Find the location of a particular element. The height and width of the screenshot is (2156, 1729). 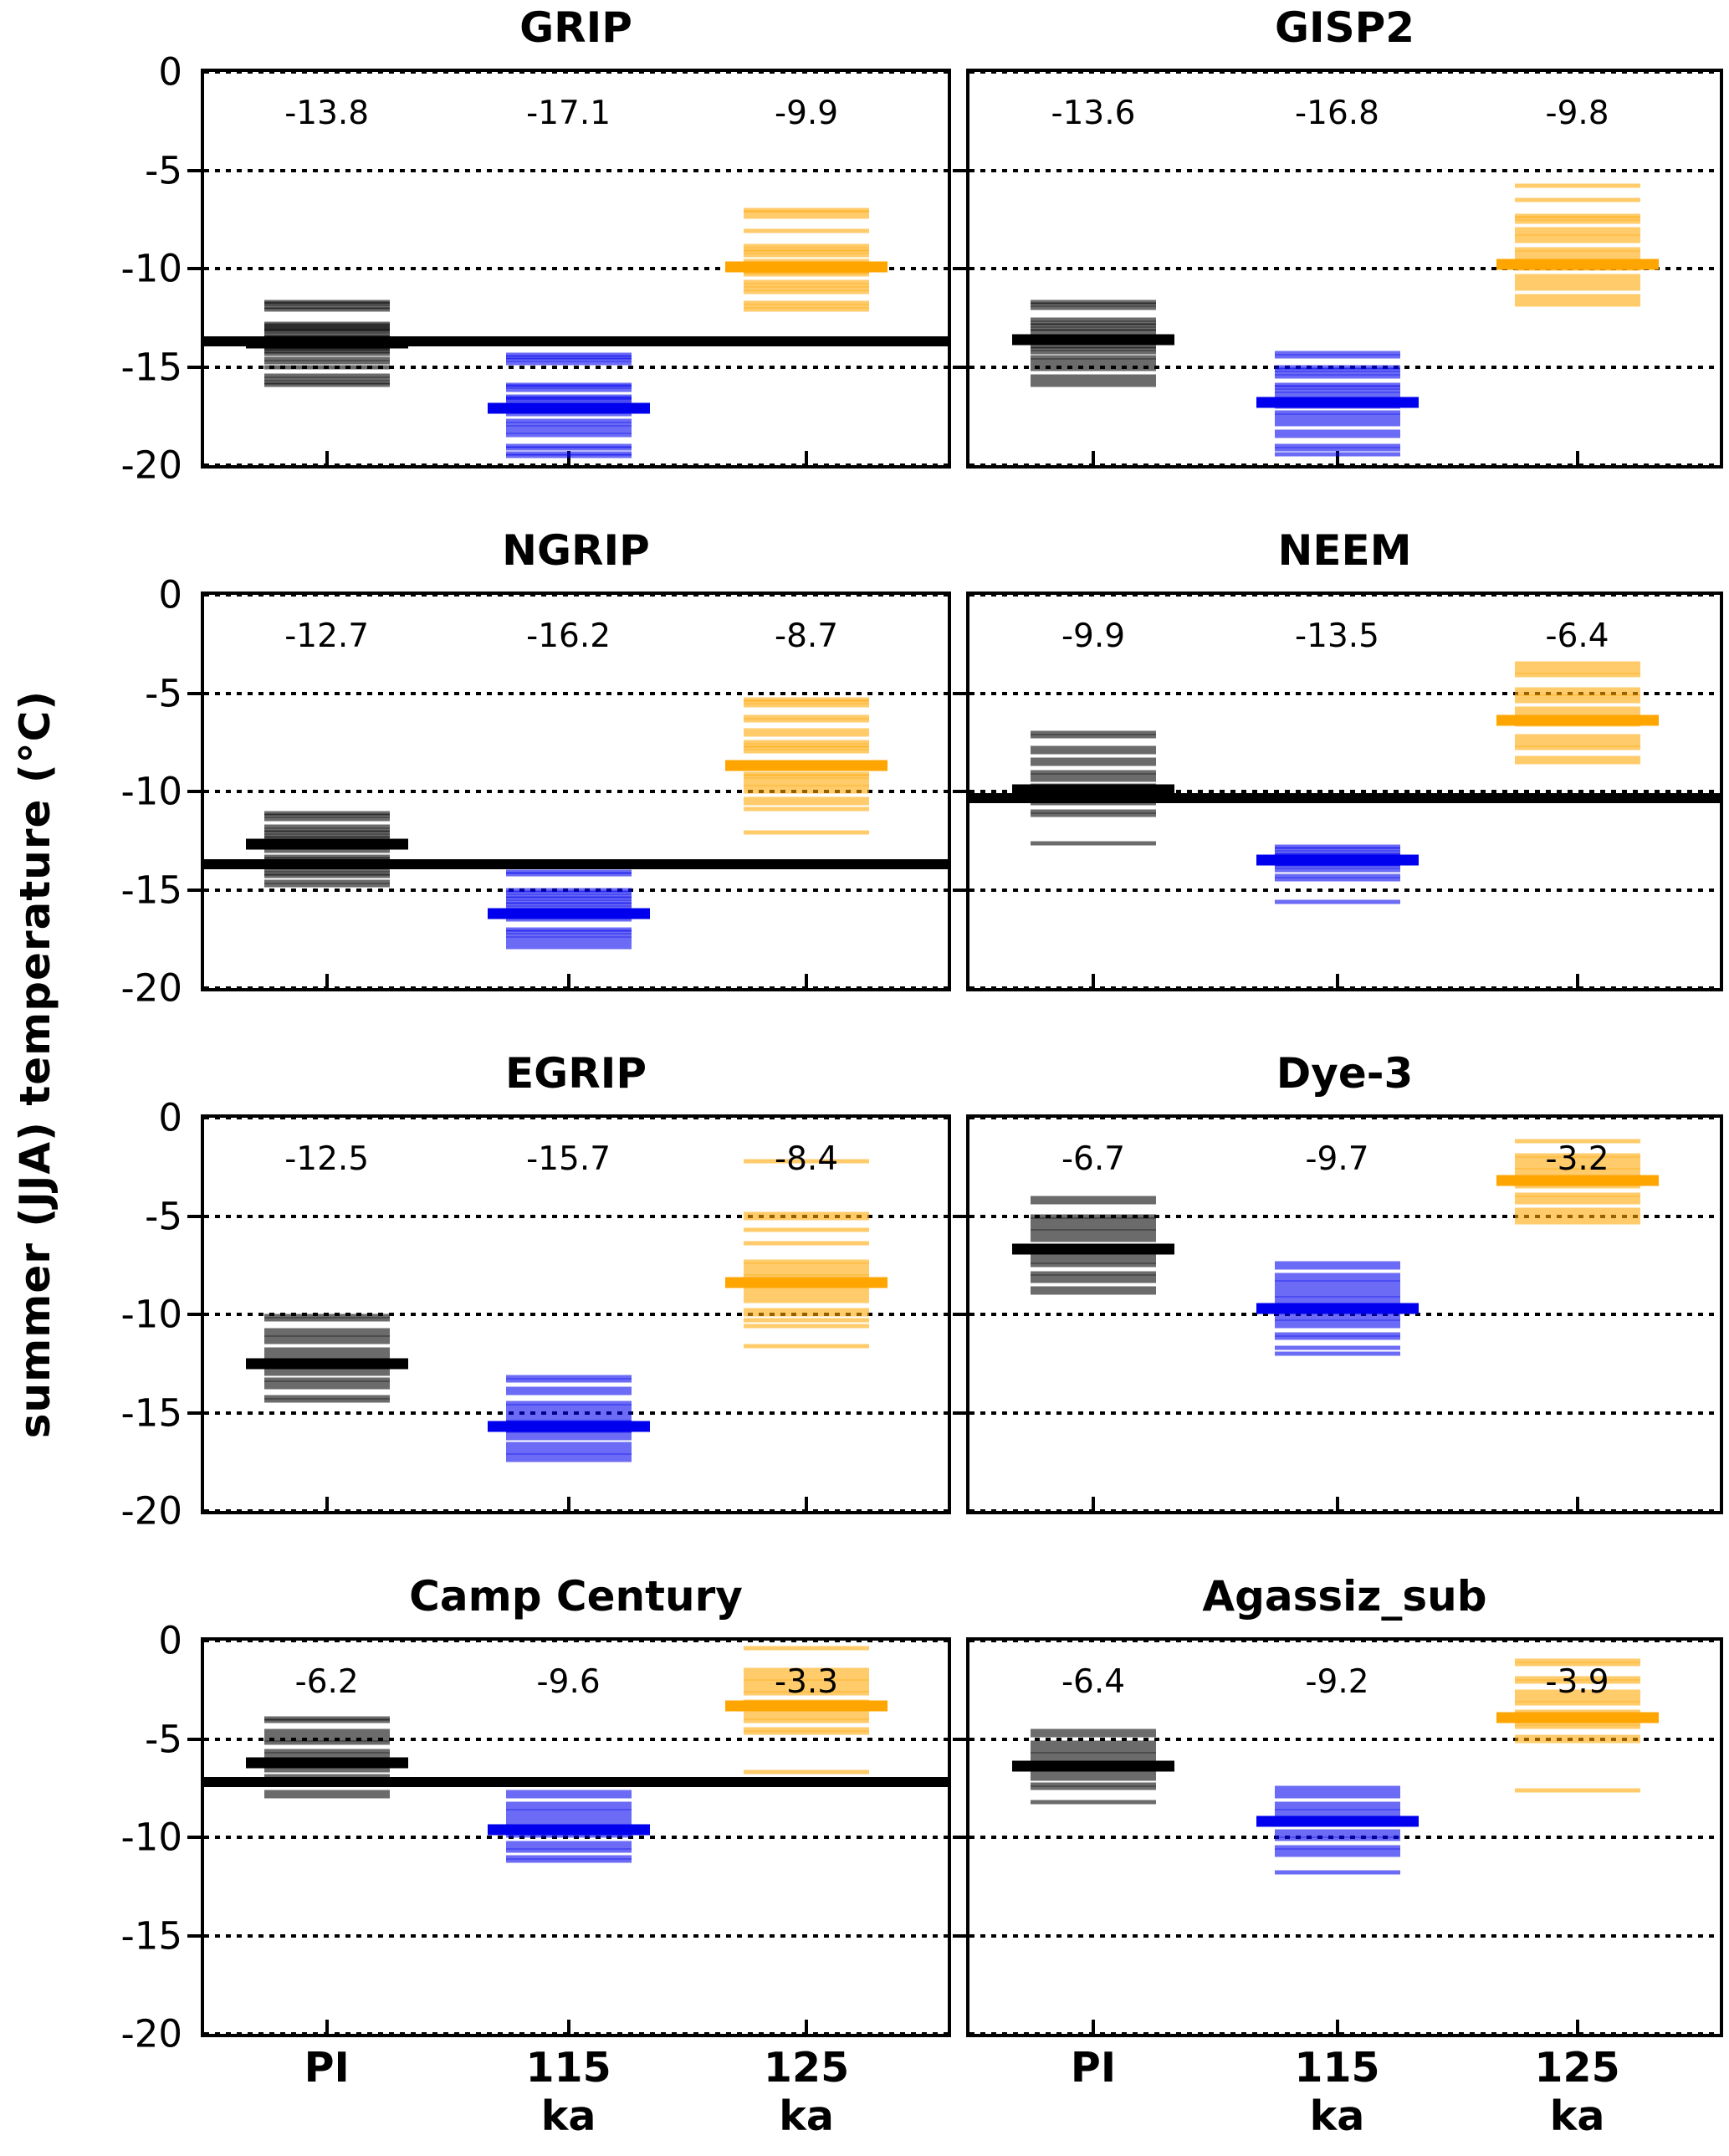

group-mean-label: -6.2 is located at coordinates (326, 1682).